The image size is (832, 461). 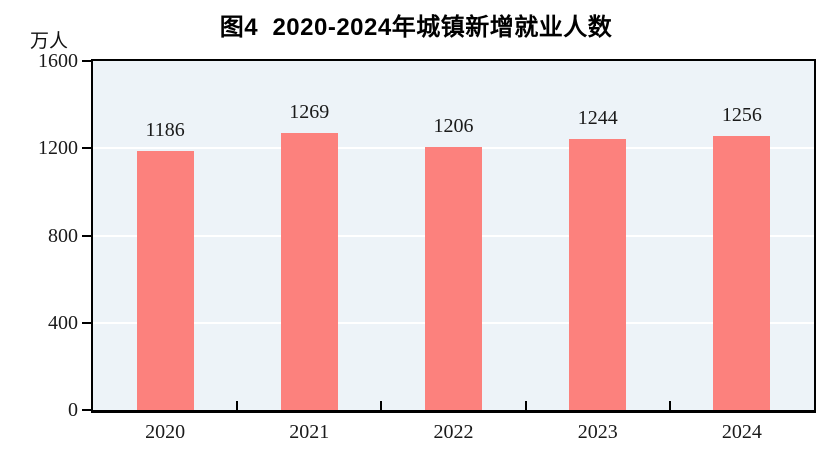 What do you see at coordinates (453, 125) in the screenshot?
I see `bar-value-label-2022: 1206` at bounding box center [453, 125].